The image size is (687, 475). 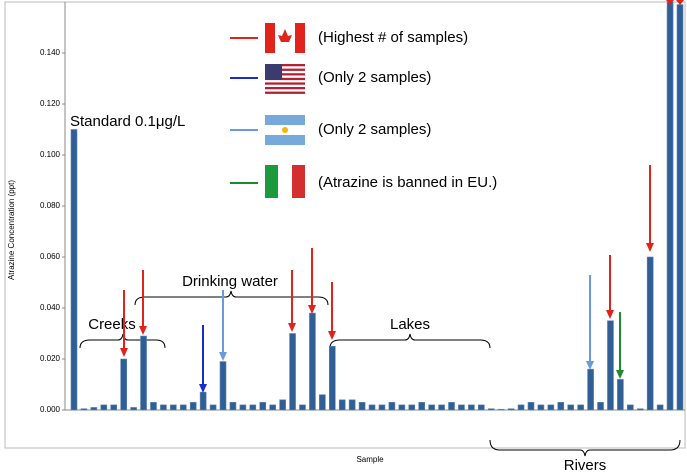 I want to click on x-axis-label: Sample, so click(x=370, y=459).